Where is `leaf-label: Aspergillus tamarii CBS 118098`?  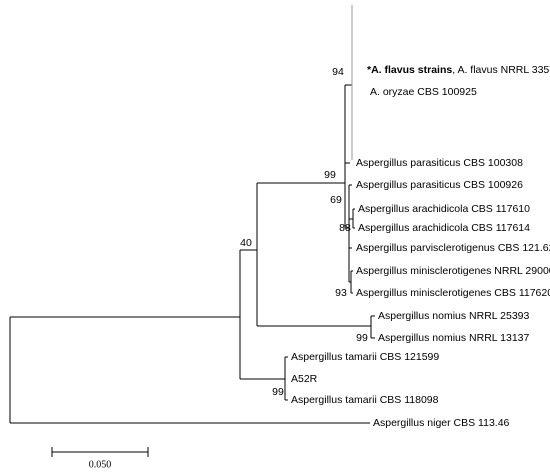 leaf-label: Aspergillus tamarii CBS 118098 is located at coordinates (365, 400).